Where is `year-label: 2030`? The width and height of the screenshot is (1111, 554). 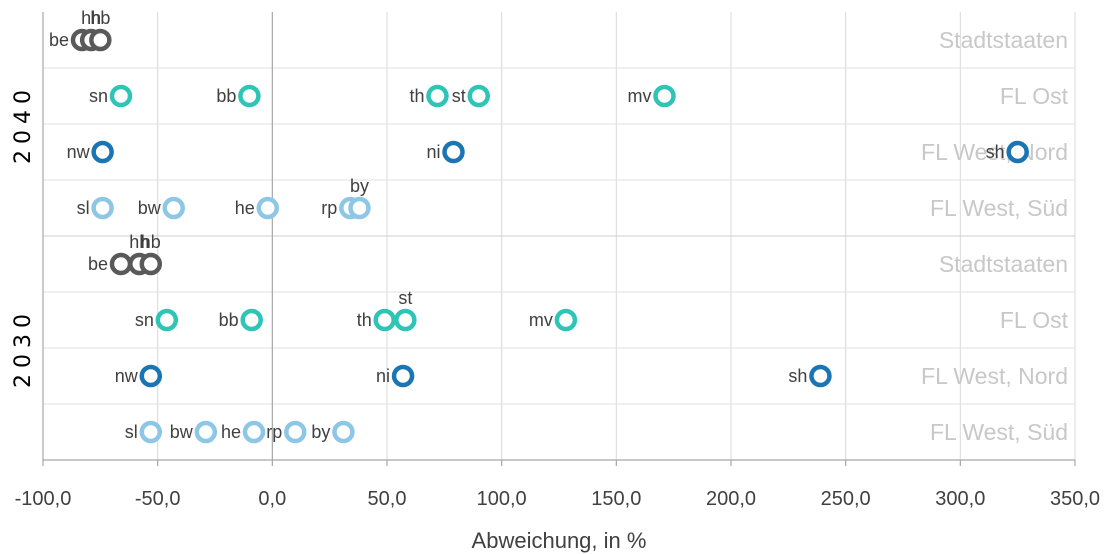
year-label: 2030 is located at coordinates (23, 348).